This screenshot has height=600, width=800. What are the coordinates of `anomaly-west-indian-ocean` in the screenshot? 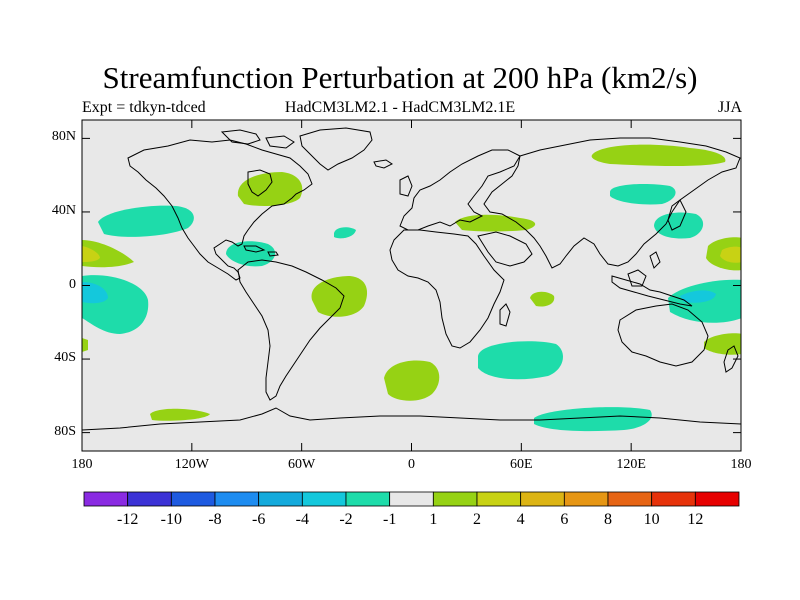 It's located at (542, 299).